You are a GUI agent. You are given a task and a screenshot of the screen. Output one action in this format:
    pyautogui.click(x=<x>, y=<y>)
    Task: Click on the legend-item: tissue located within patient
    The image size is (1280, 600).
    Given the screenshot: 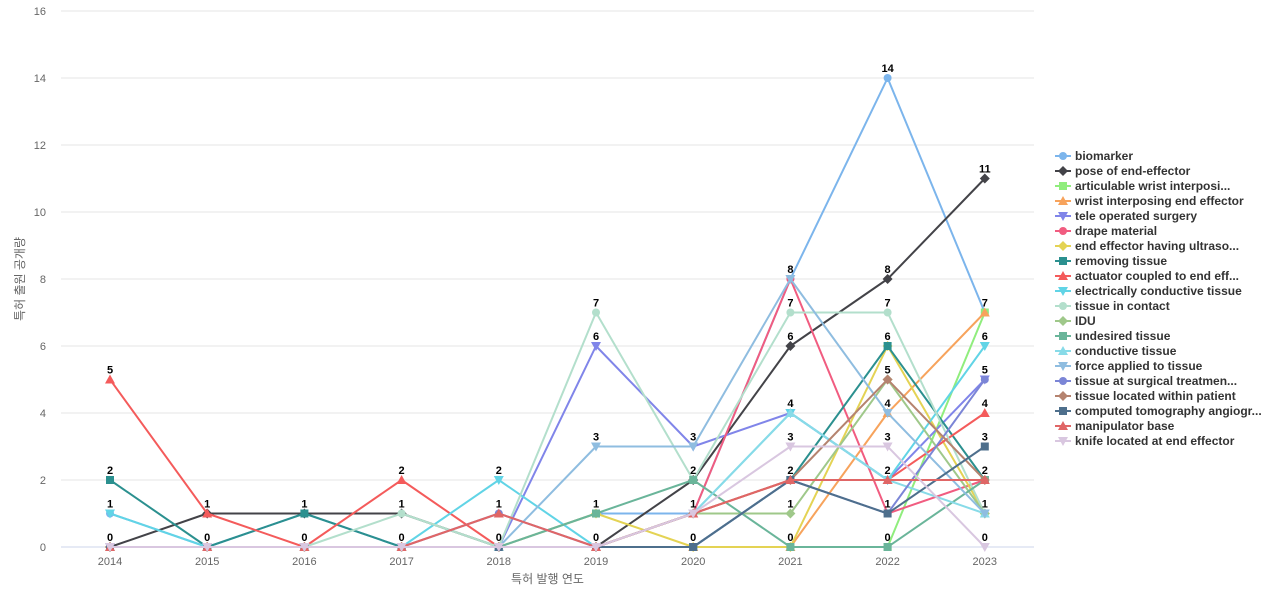 What is the action you would take?
    pyautogui.click(x=1145, y=396)
    